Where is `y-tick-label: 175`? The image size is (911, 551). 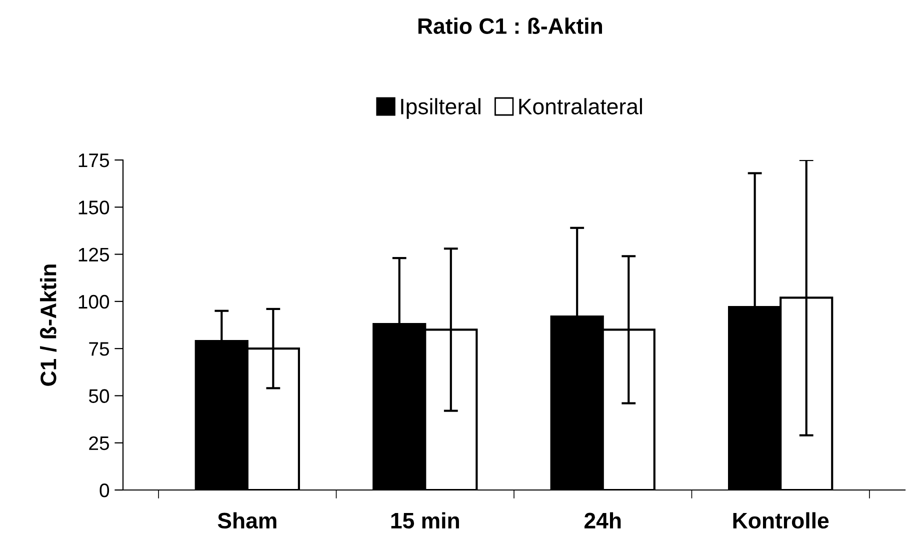 y-tick-label: 175 is located at coordinates (93, 161).